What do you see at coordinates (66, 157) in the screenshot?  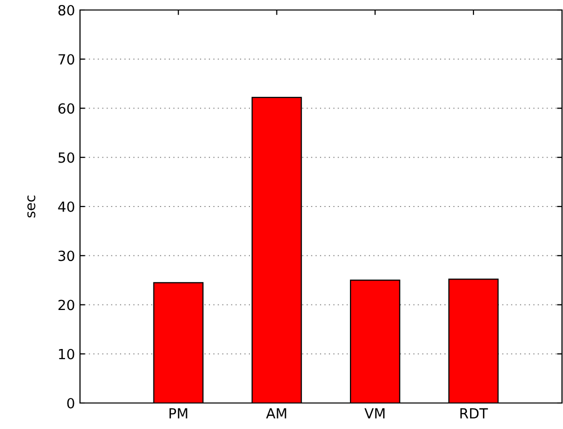 I see `y-tick-label: 50` at bounding box center [66, 157].